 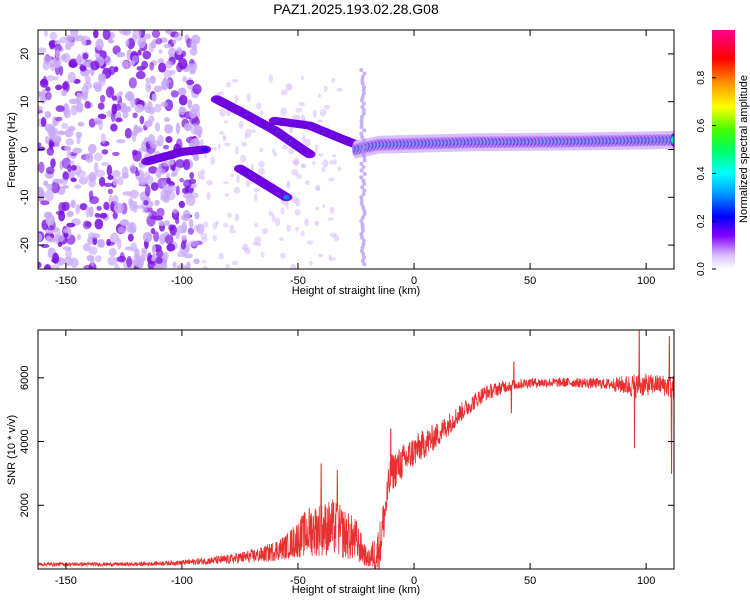 What do you see at coordinates (205, 149) in the screenshot?
I see `branch-core` at bounding box center [205, 149].